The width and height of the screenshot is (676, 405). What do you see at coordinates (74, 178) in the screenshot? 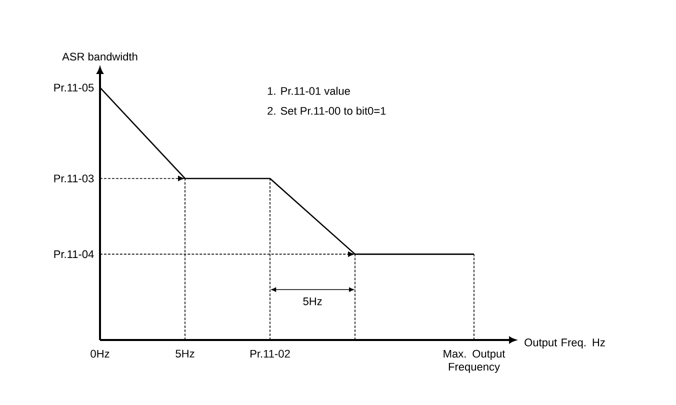
I see `ref-line-label: Pr.11-03` at bounding box center [74, 178].